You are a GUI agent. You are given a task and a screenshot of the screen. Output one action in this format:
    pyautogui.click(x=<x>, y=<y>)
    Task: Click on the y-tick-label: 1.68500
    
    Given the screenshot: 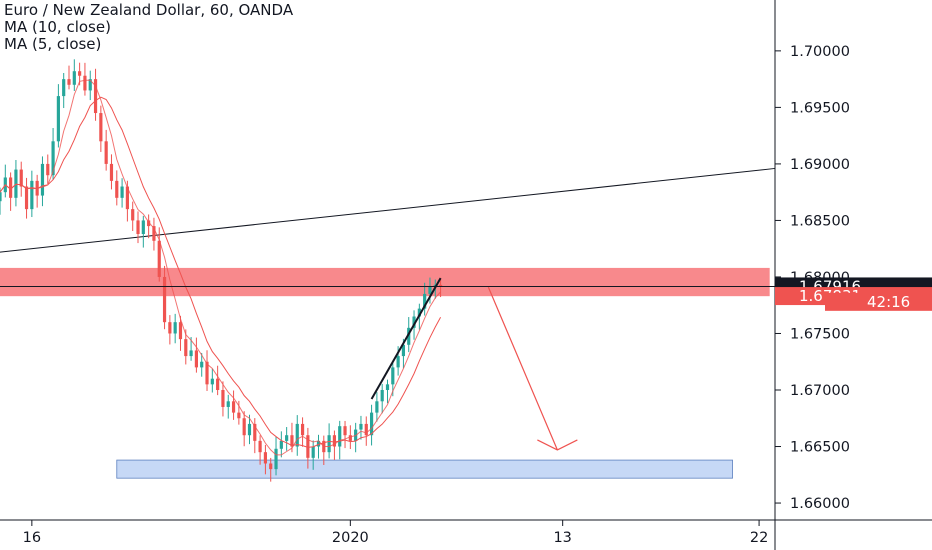 What is the action you would take?
    pyautogui.click(x=820, y=221)
    